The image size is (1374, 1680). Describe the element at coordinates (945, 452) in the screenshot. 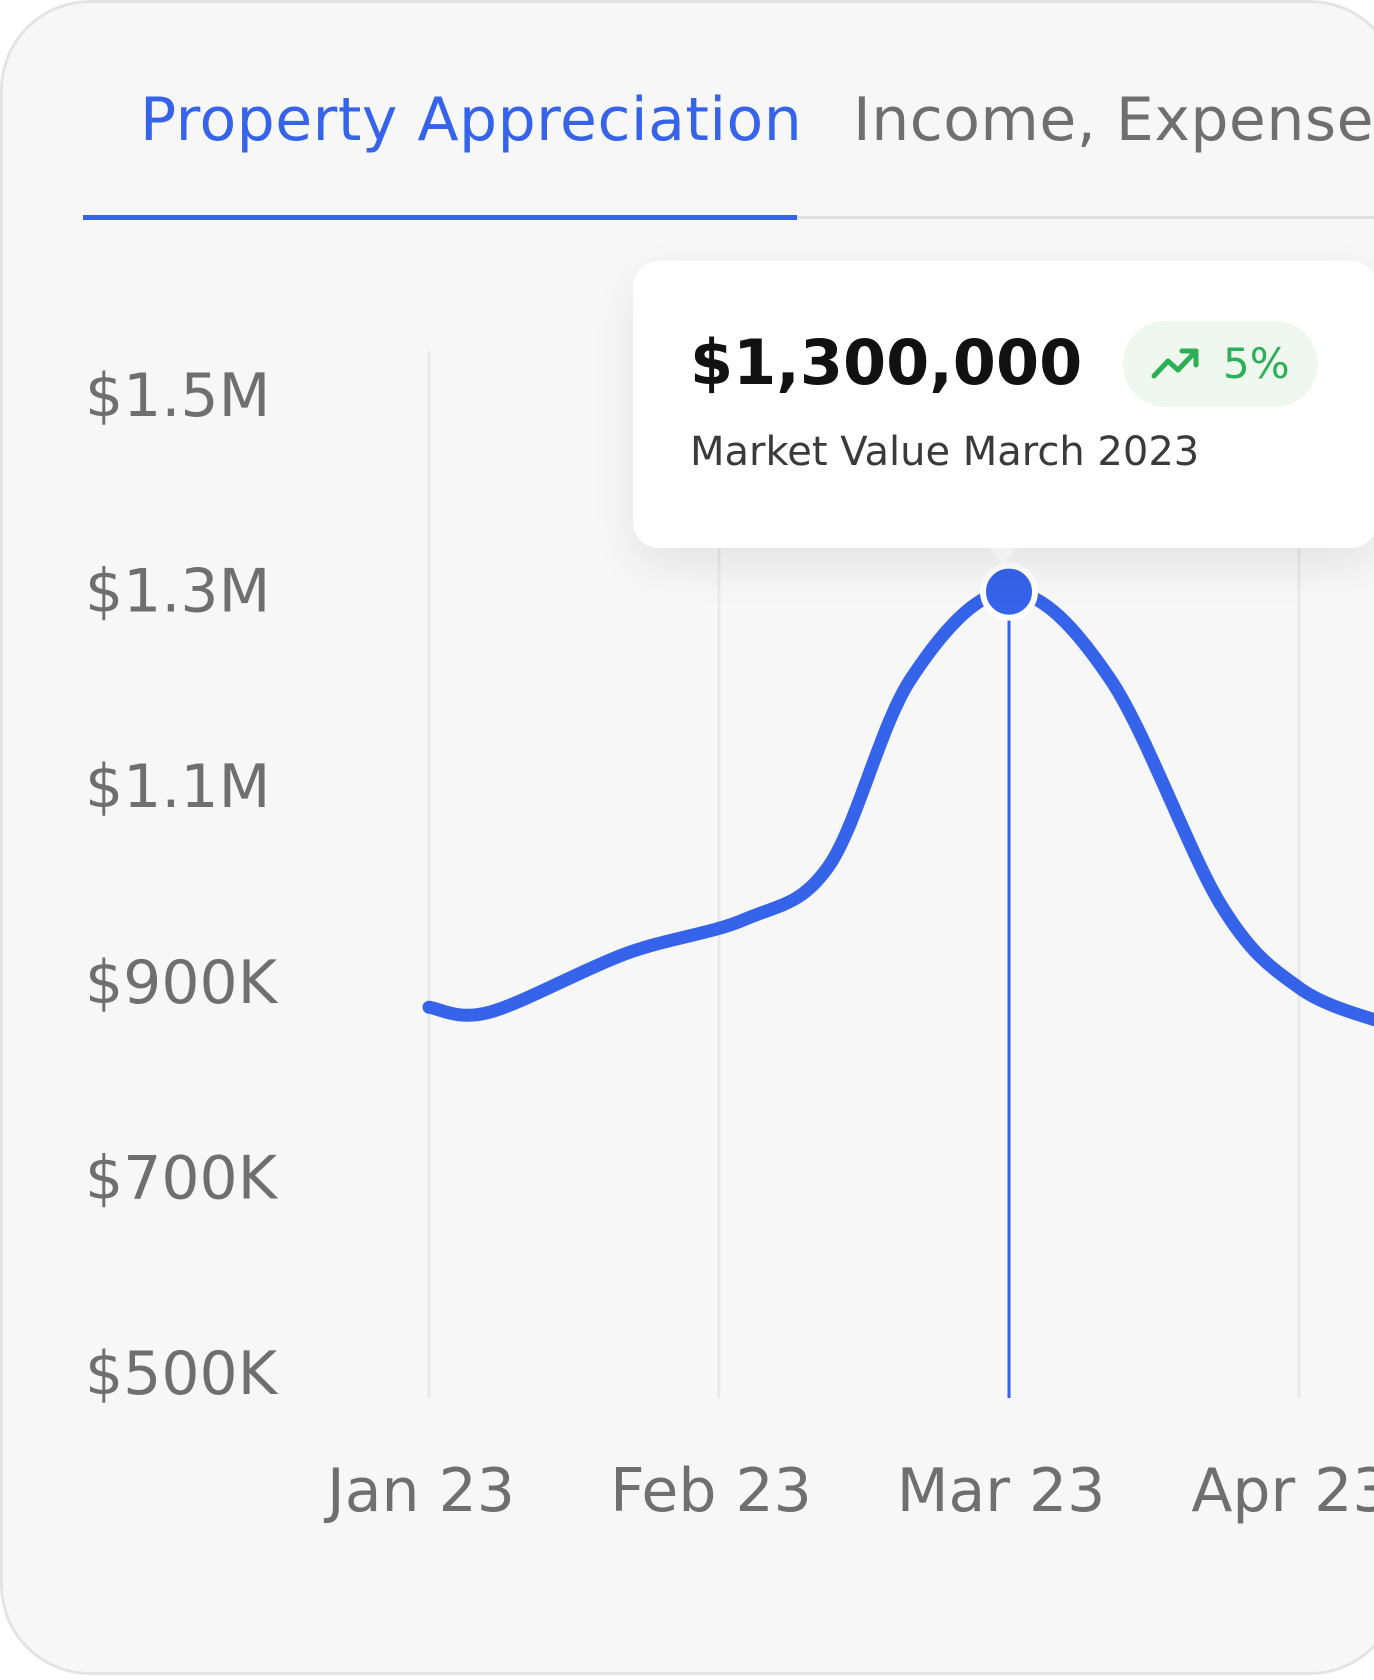

I see `tooltip-caption: Market Value March 2023` at that location.